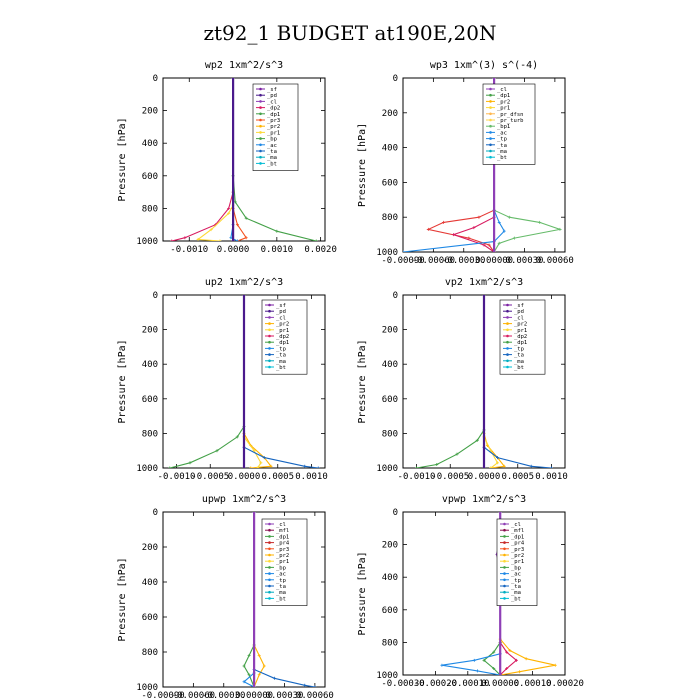 The width and height of the screenshot is (700, 700). Describe the element at coordinates (503, 127) in the screenshot. I see `legend-entry: _bp1` at that location.